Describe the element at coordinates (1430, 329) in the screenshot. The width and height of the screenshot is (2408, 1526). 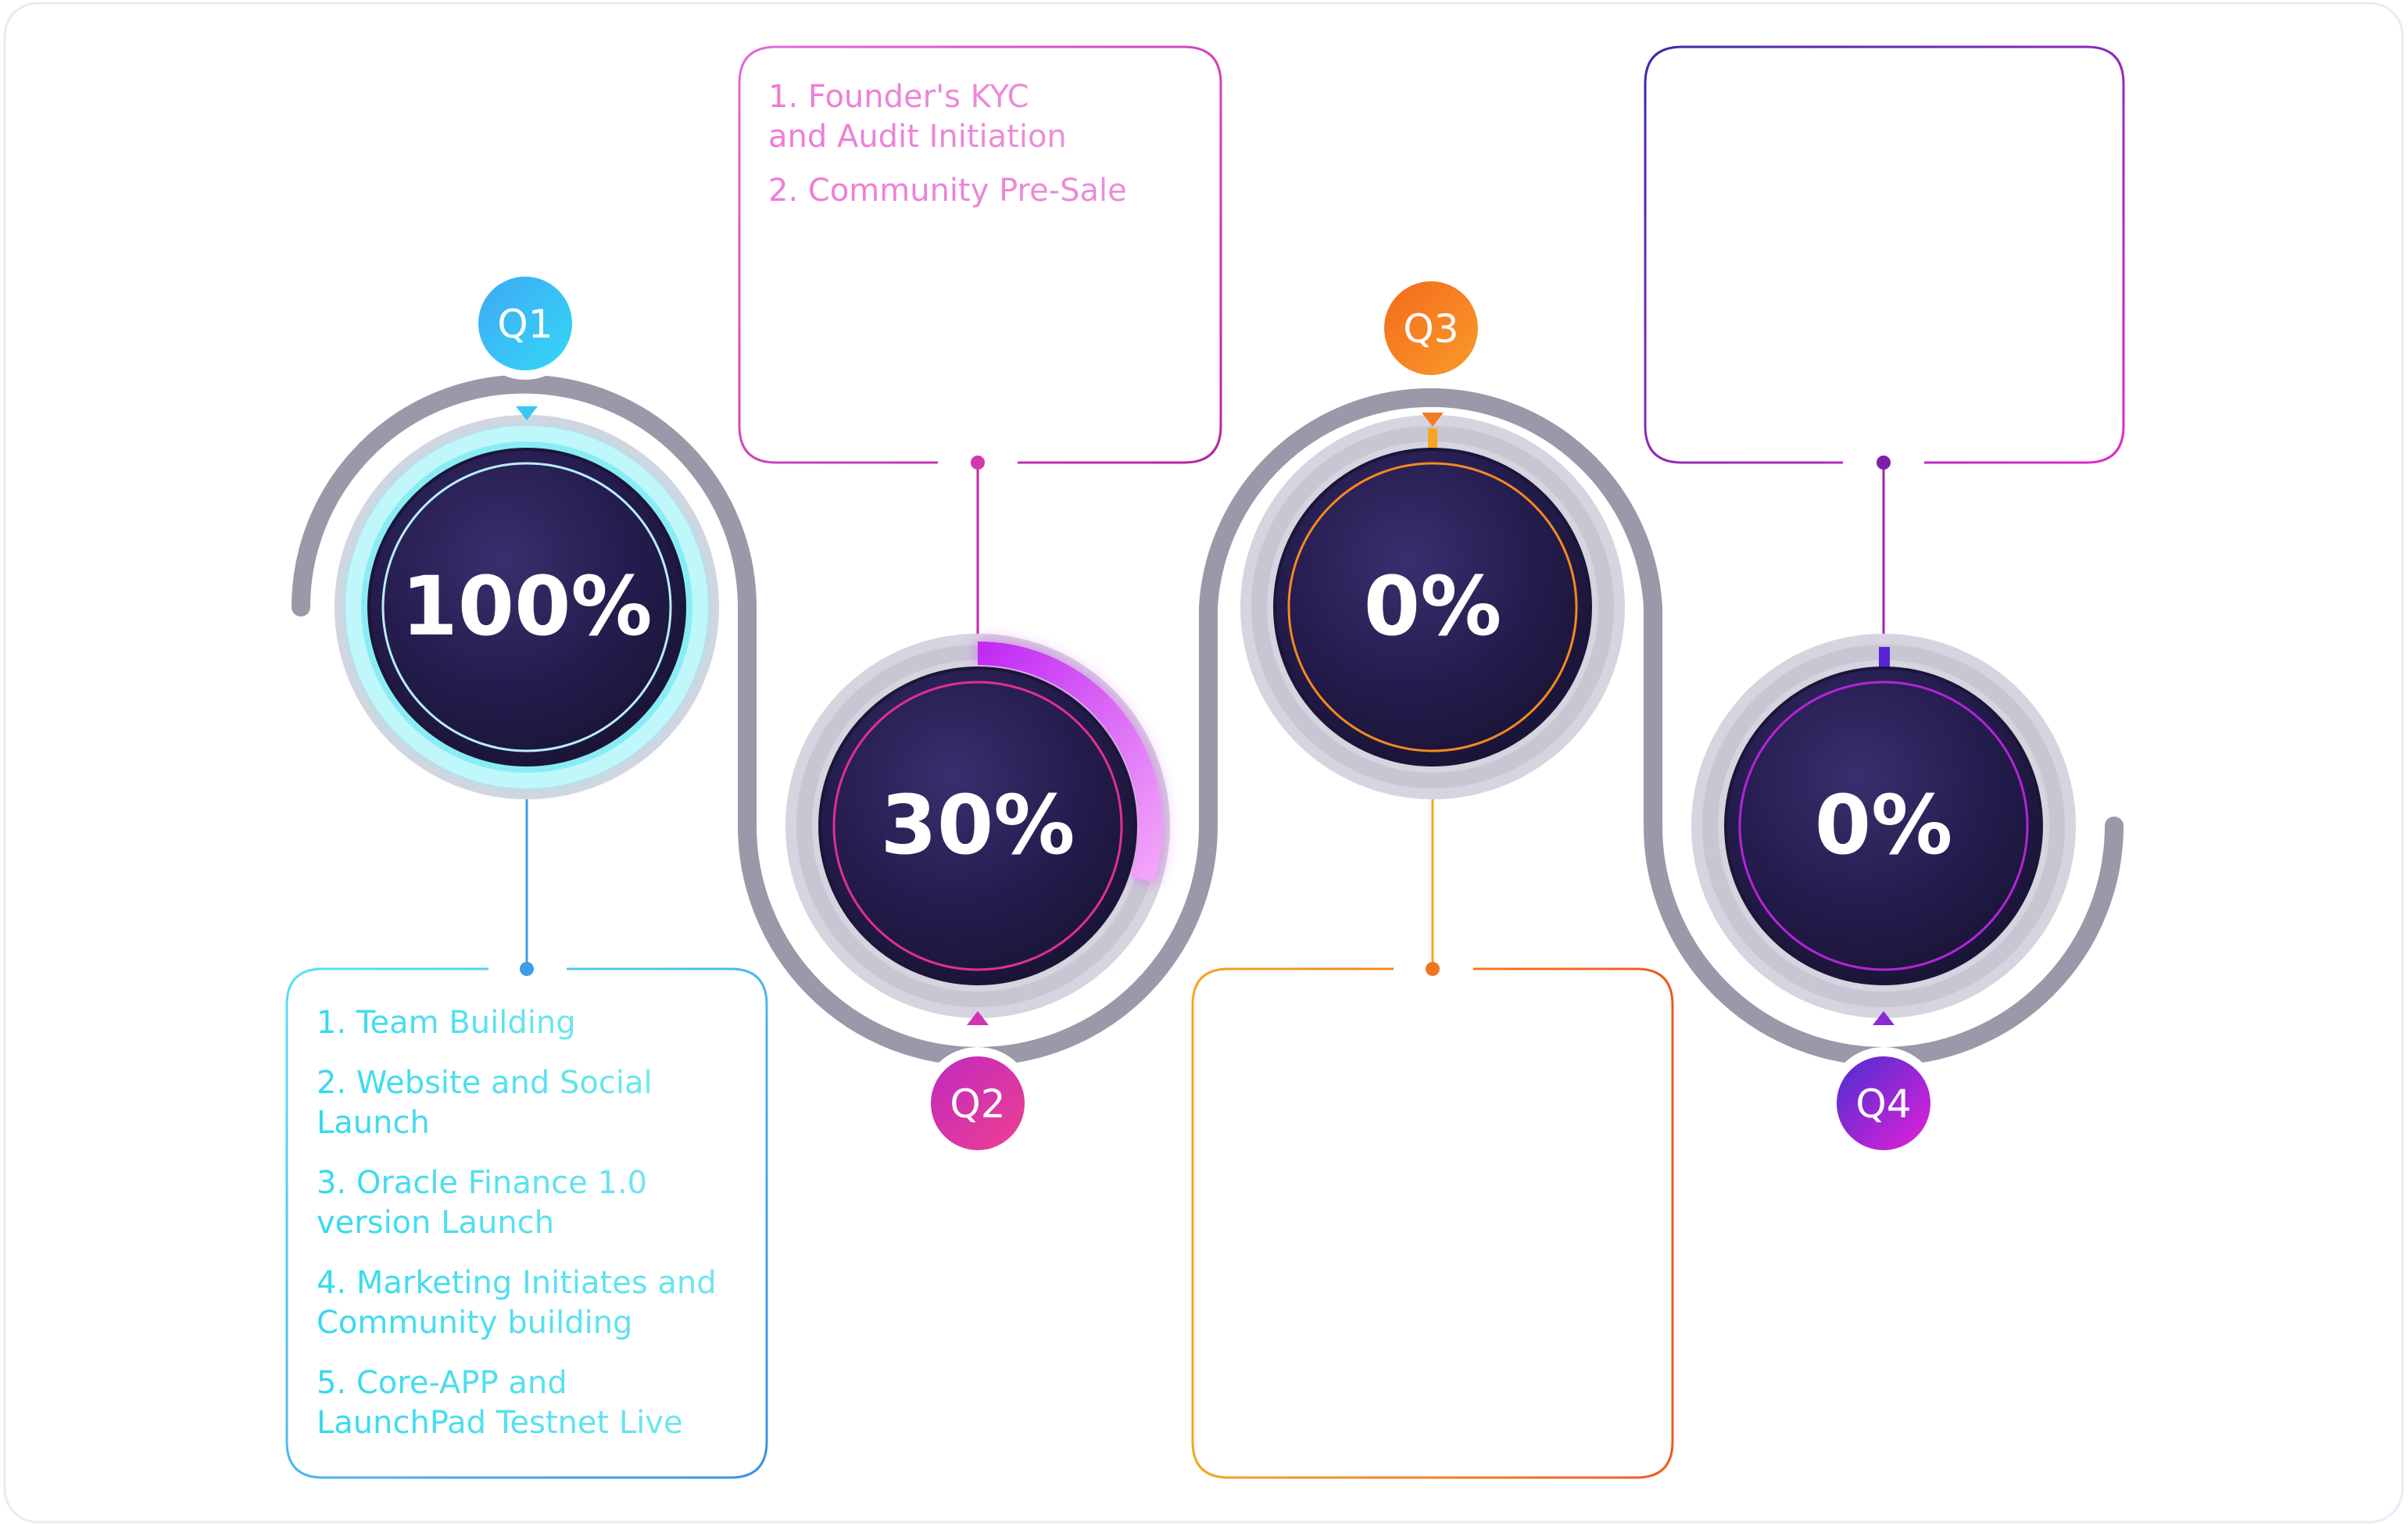
I see `q3-label: Q3` at that location.